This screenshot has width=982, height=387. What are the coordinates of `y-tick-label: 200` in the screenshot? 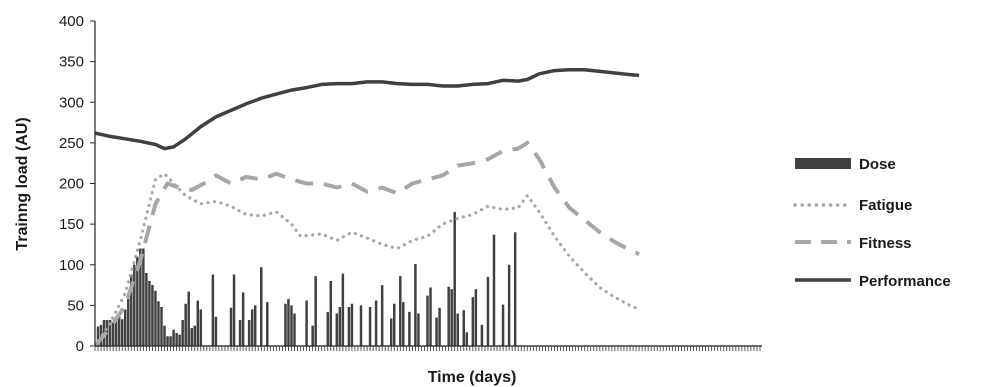 It's located at (71, 184).